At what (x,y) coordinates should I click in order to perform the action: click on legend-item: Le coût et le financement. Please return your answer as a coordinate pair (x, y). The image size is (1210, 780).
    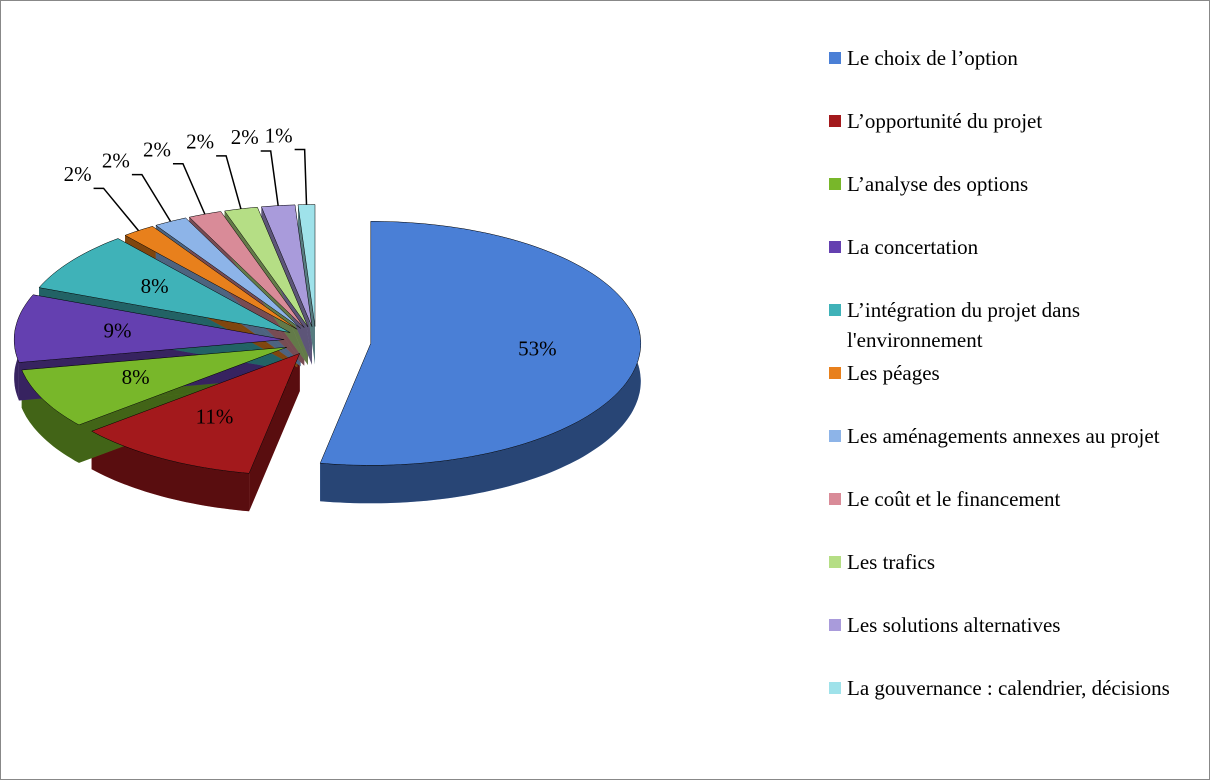
    Looking at the image, I should click on (1004, 515).